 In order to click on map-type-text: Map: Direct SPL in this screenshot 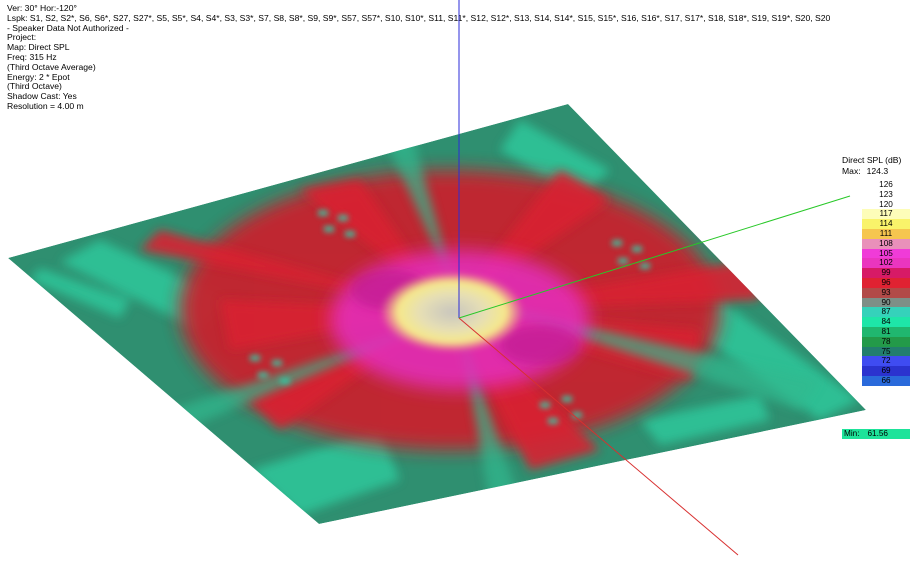, I will do `click(38, 47)`.